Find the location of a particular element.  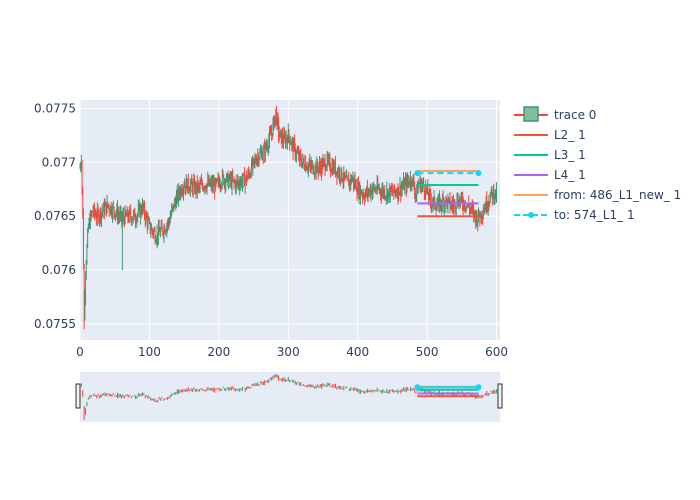

y-axis-ticks: 0.0755 0.076 0.0765 0.077 0.0775 is located at coordinates (55, 216).